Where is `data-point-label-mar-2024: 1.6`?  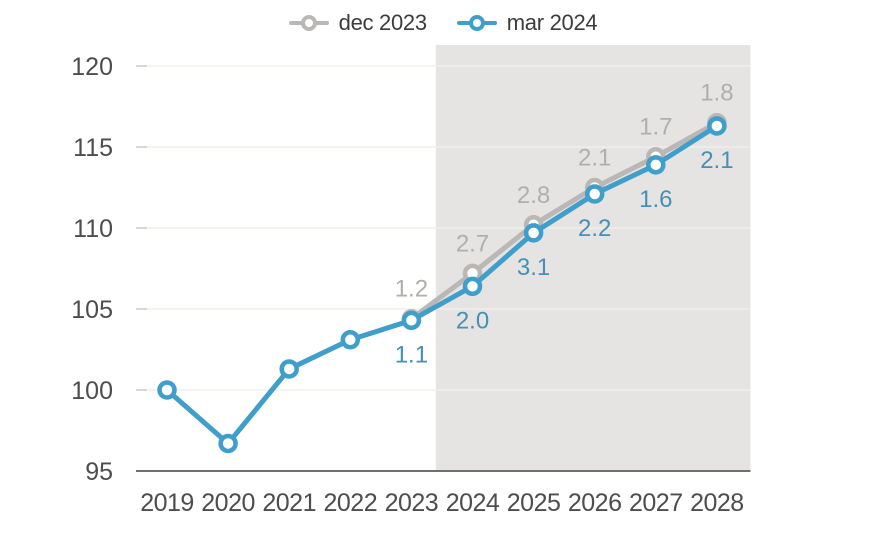 data-point-label-mar-2024: 1.6 is located at coordinates (655, 199).